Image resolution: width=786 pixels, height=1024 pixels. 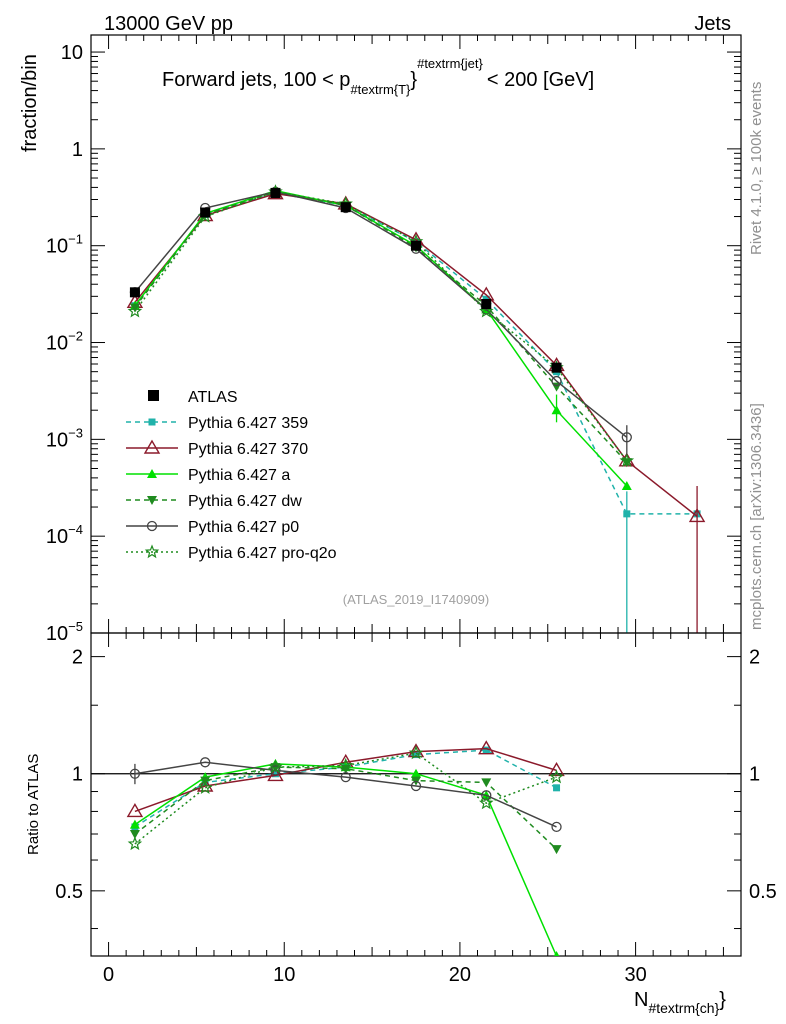 I want to click on series-pythia-6-427-dw-ratio-line, so click(x=346, y=808).